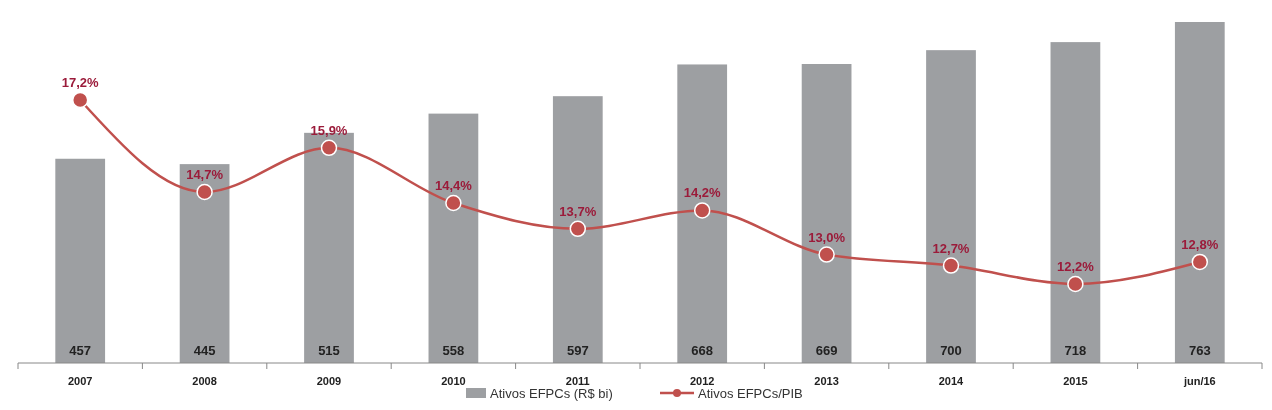 Image resolution: width=1272 pixels, height=410 pixels. I want to click on data-label: 597, so click(577, 350).